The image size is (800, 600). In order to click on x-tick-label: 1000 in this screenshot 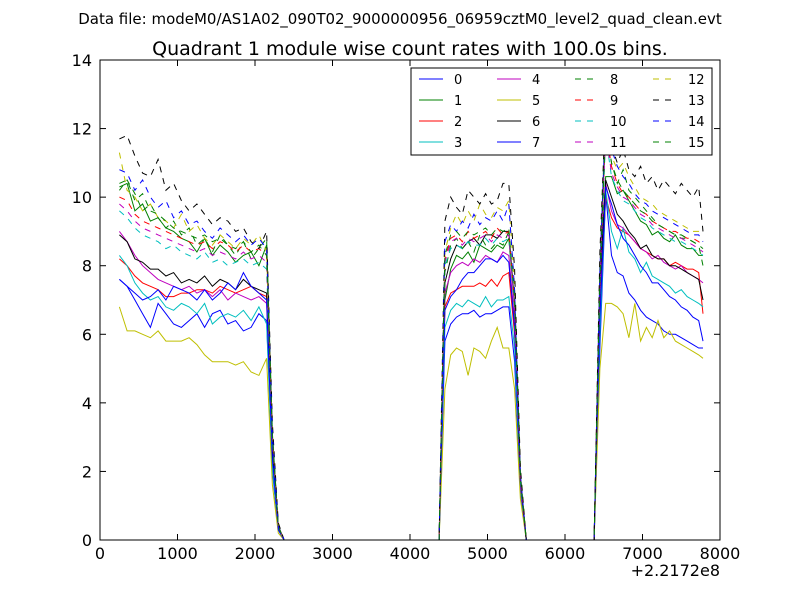, I will do `click(177, 553)`.